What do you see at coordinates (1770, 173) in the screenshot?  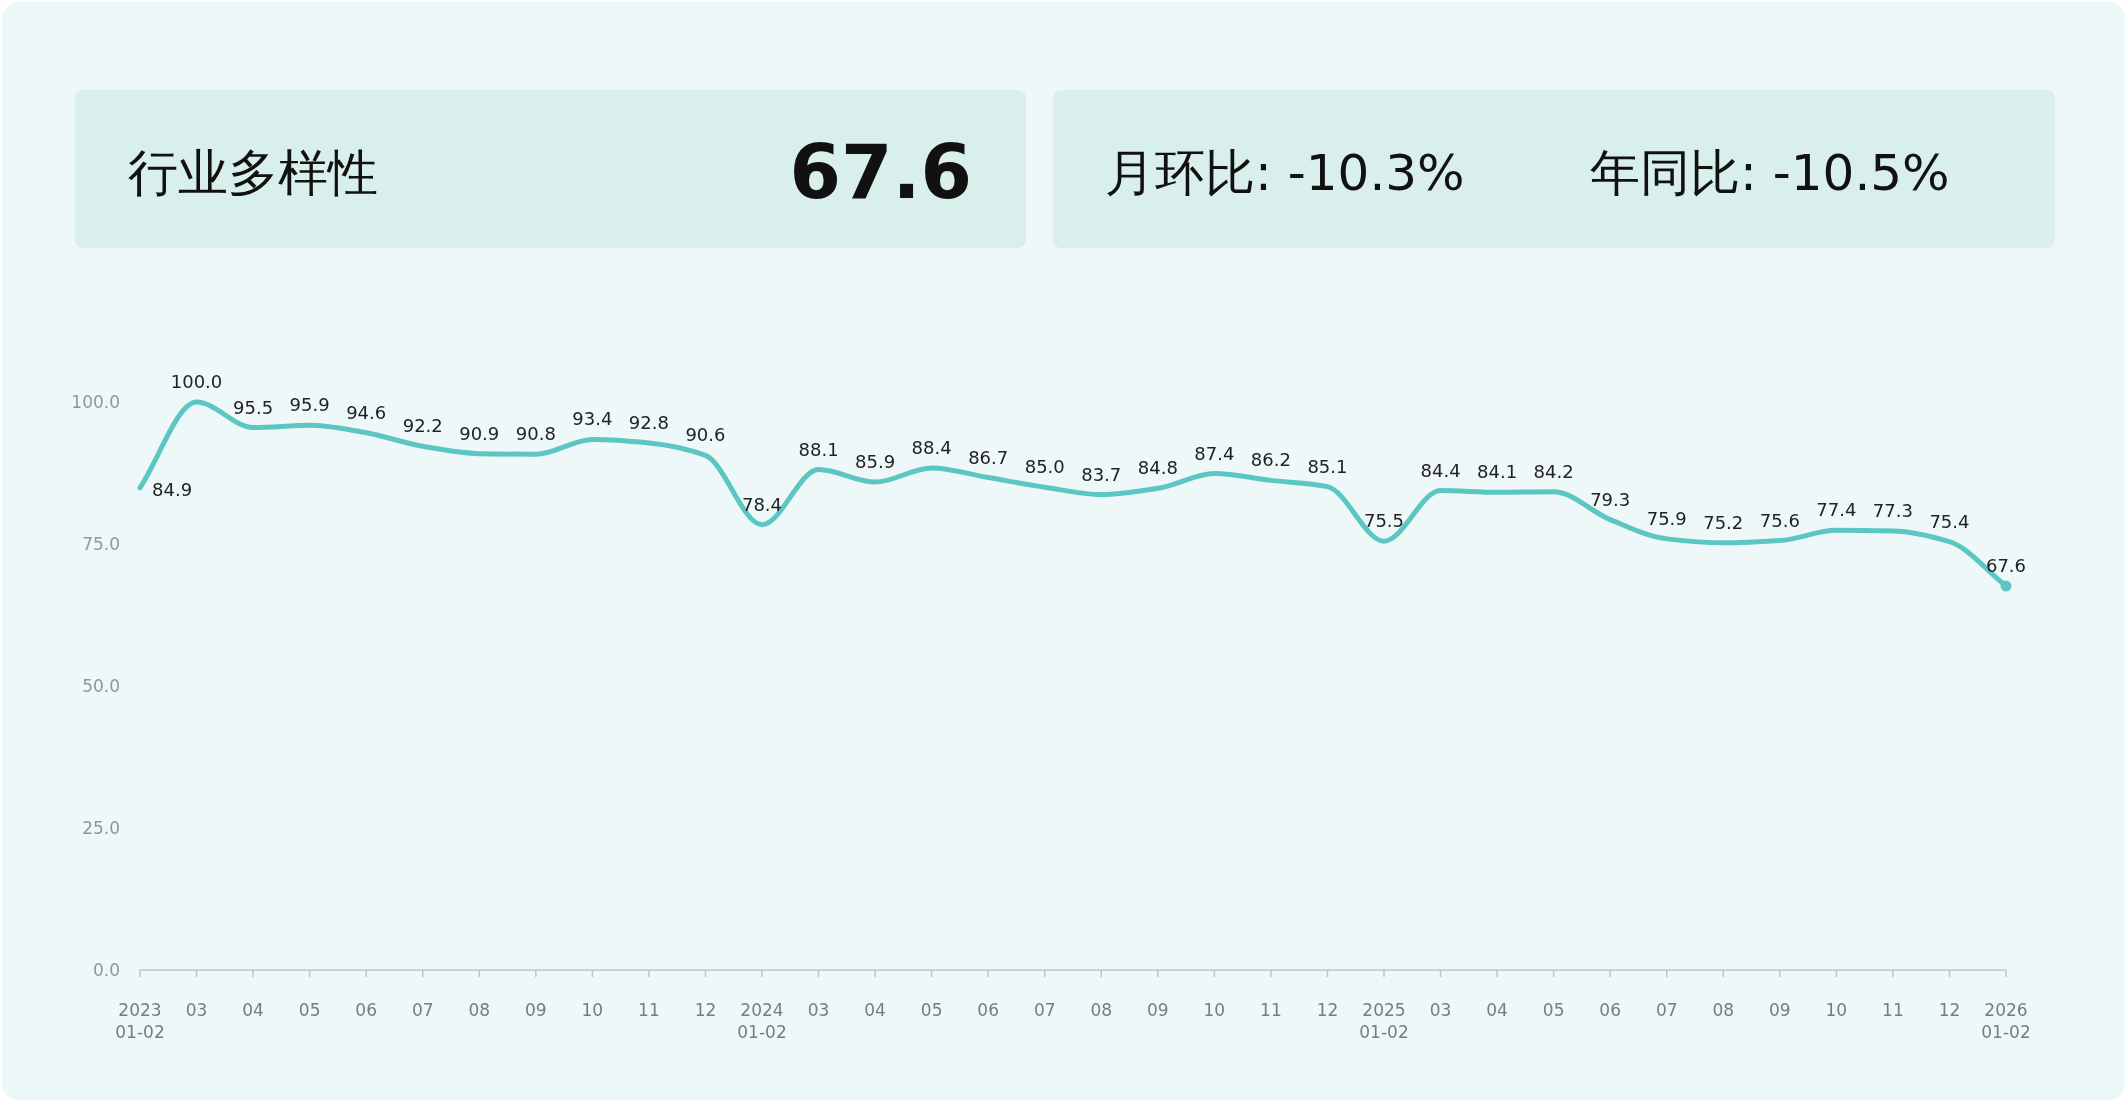 I see `text: 年同比: -10.5%` at bounding box center [1770, 173].